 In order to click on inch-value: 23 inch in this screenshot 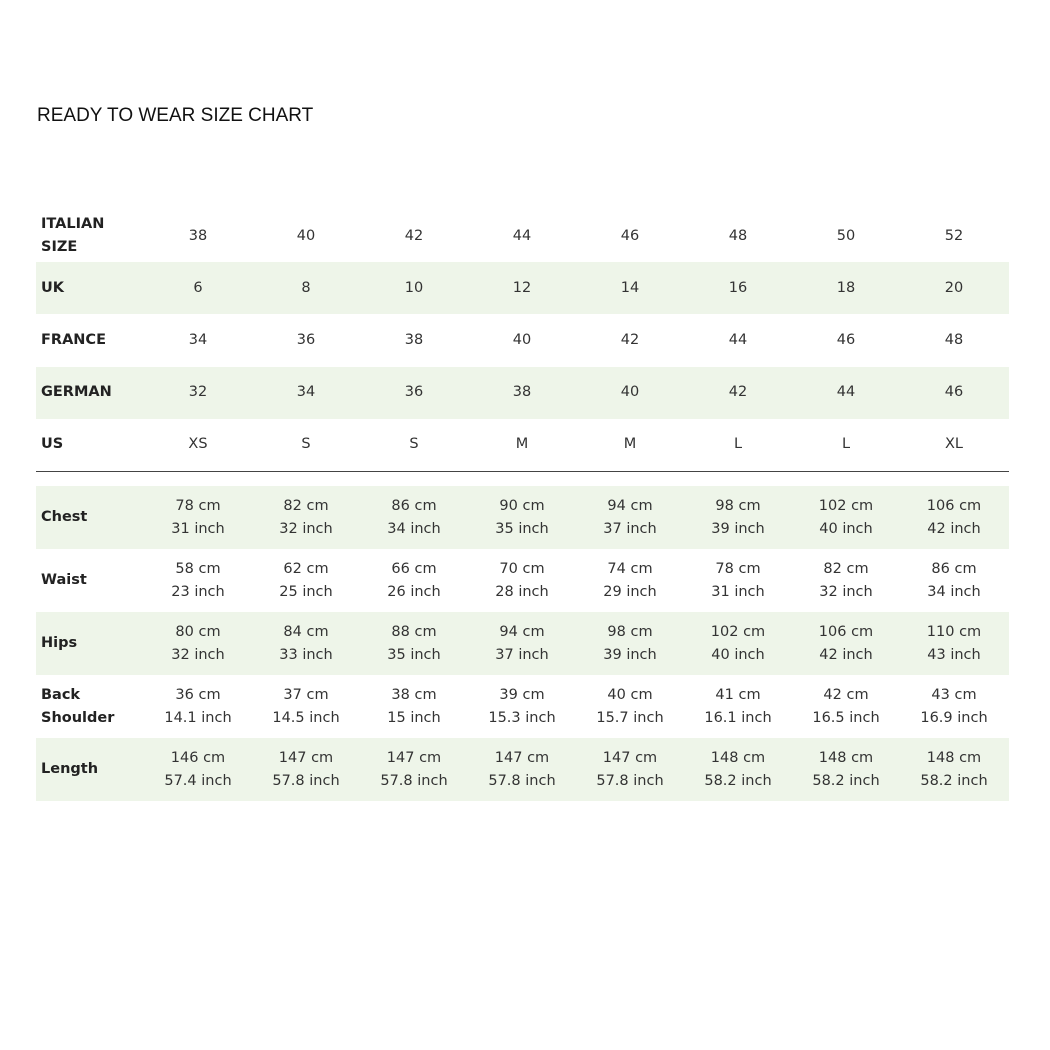, I will do `click(198, 591)`.